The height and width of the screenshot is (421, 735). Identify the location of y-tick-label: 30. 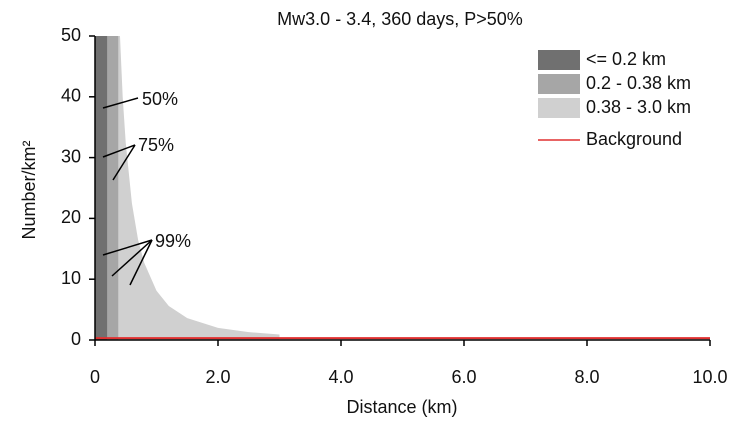
(71, 156).